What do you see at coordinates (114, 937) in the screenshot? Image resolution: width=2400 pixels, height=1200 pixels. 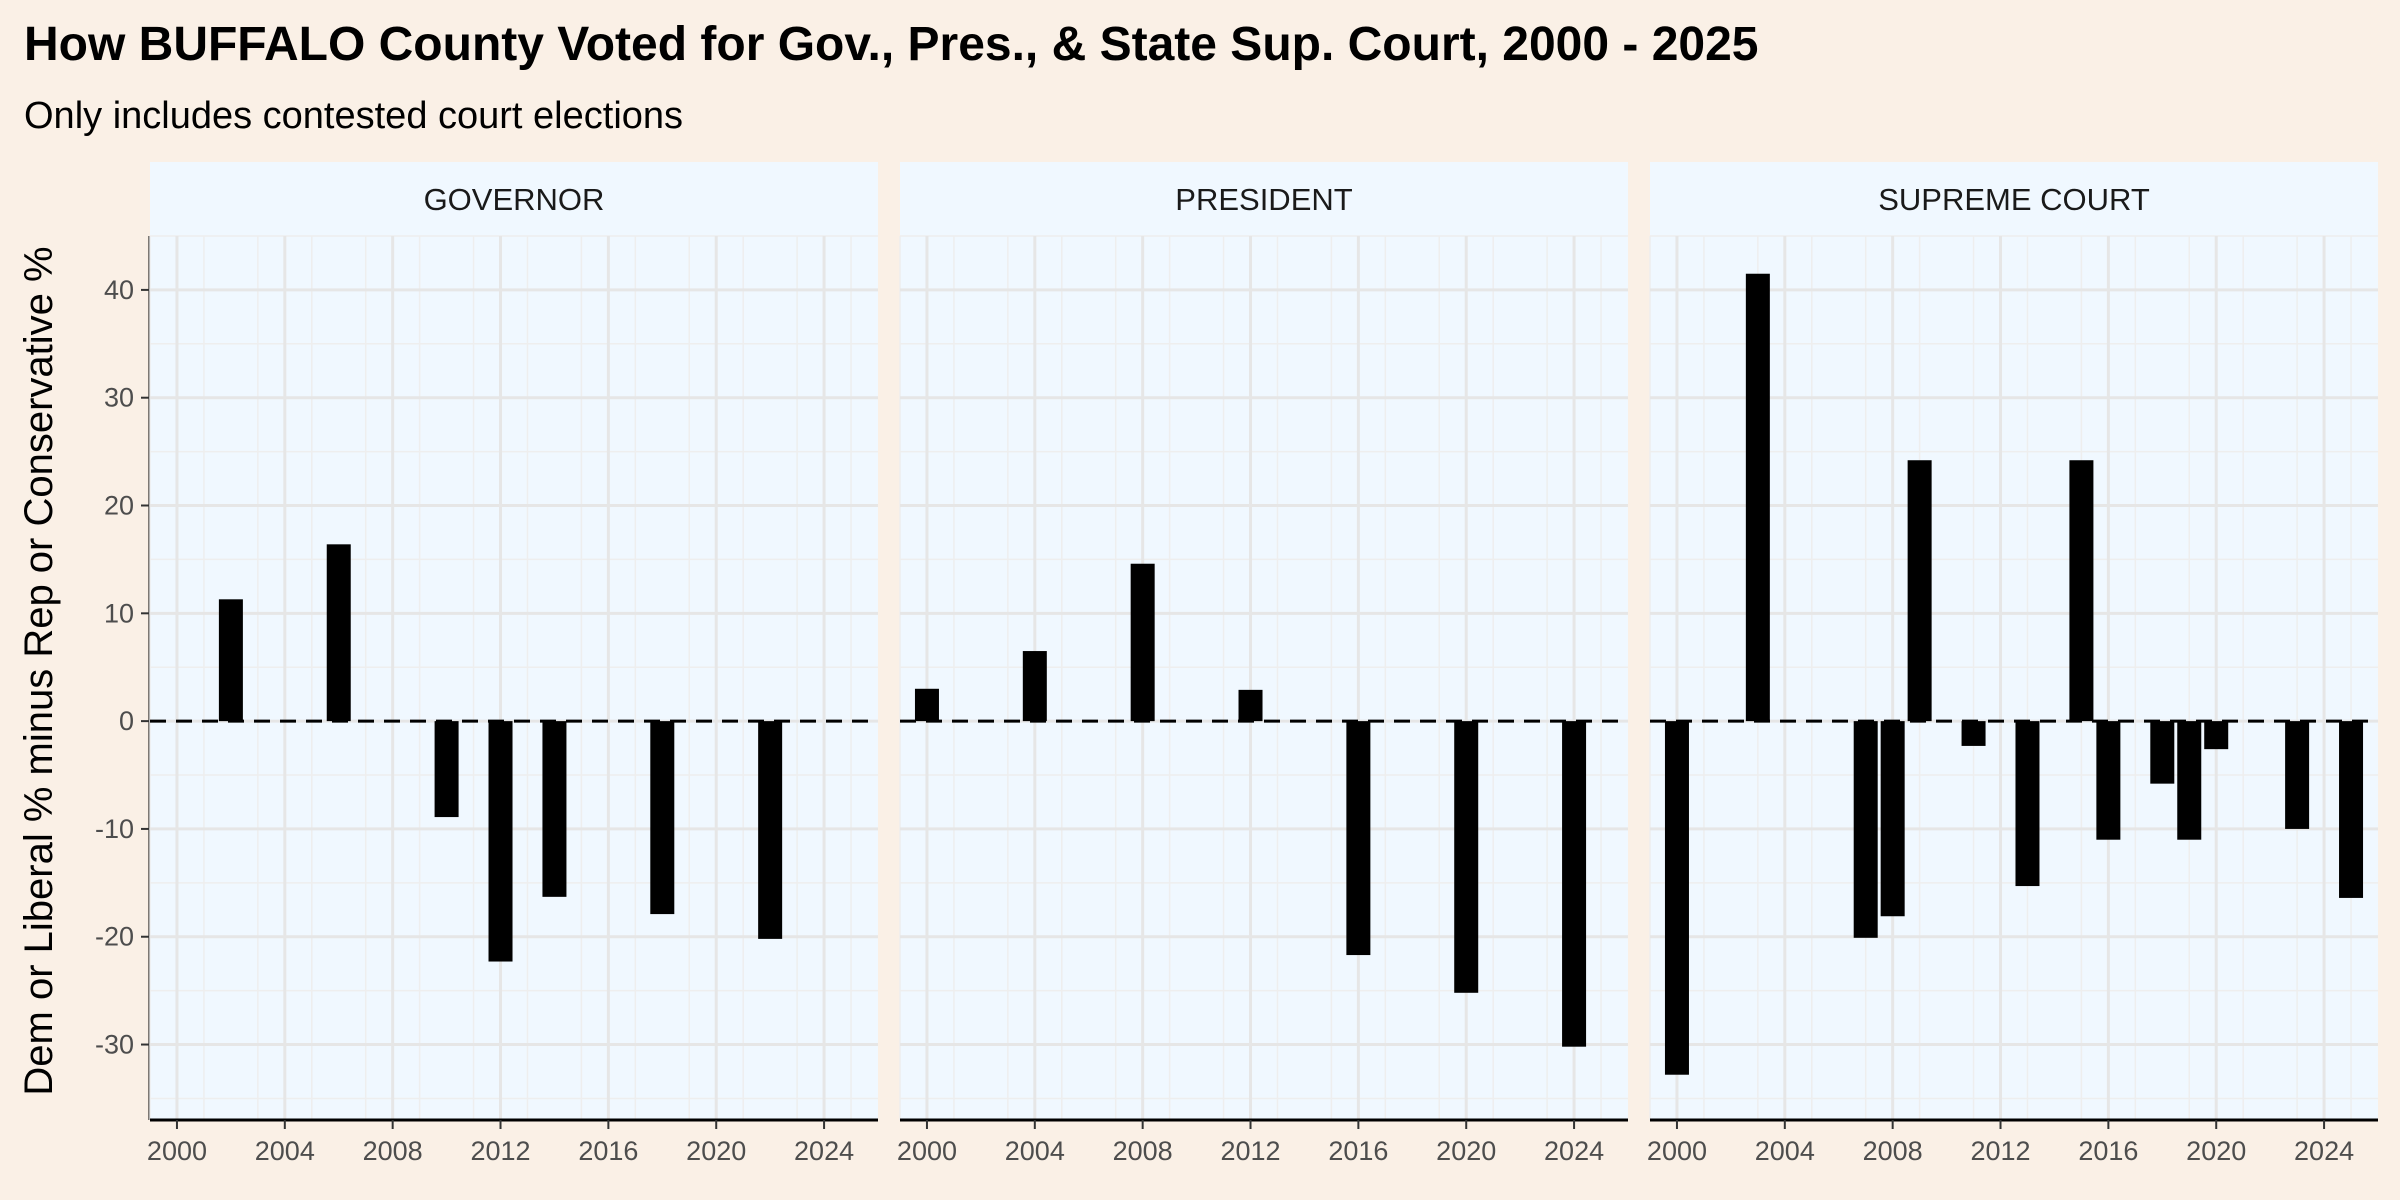 I see `y-tick-label: -20` at bounding box center [114, 937].